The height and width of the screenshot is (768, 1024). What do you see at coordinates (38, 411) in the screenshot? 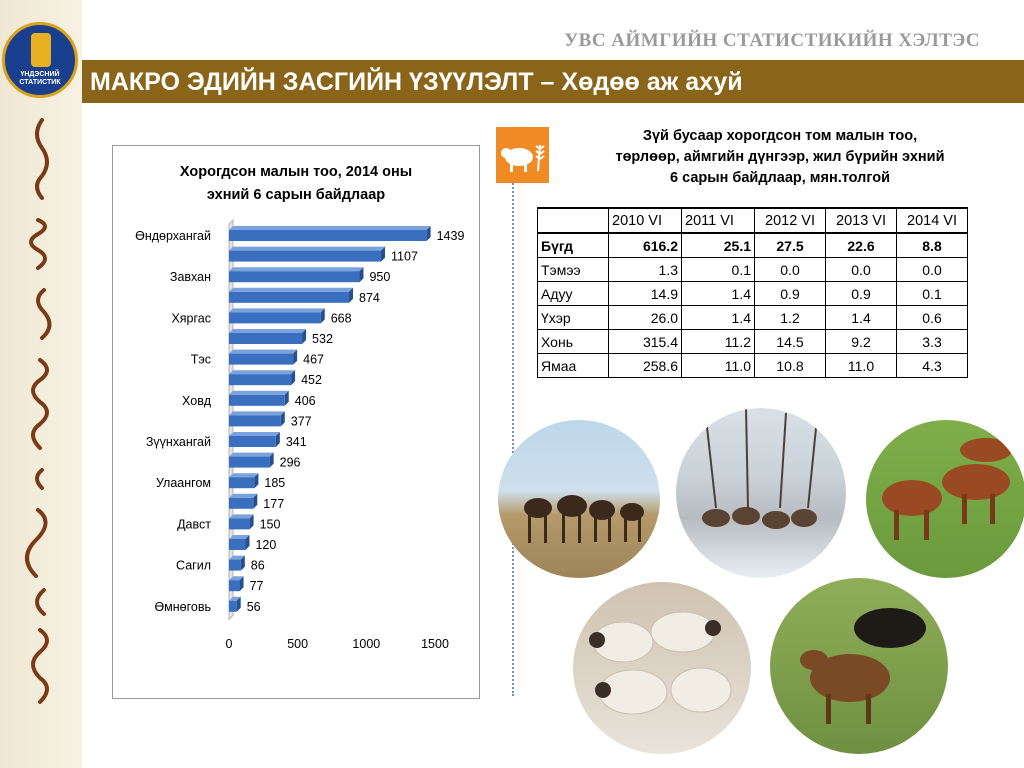
I see `mongolian-script-decoration` at bounding box center [38, 411].